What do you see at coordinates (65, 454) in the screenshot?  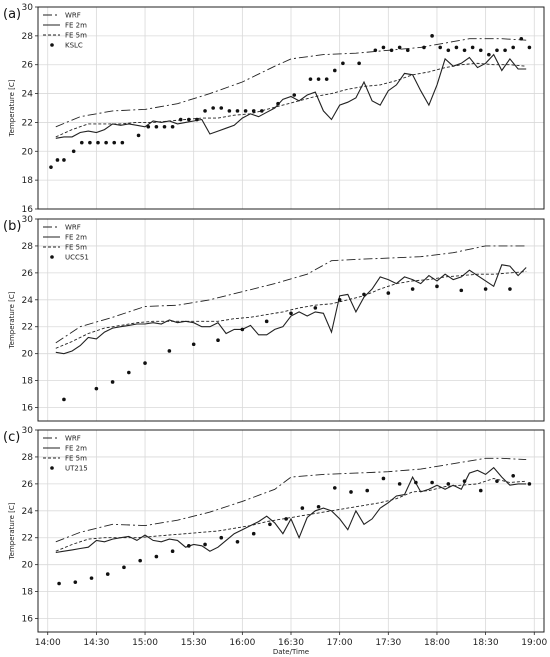 I see `legend: WRF FE 2m FE 5m UT215` at bounding box center [65, 454].